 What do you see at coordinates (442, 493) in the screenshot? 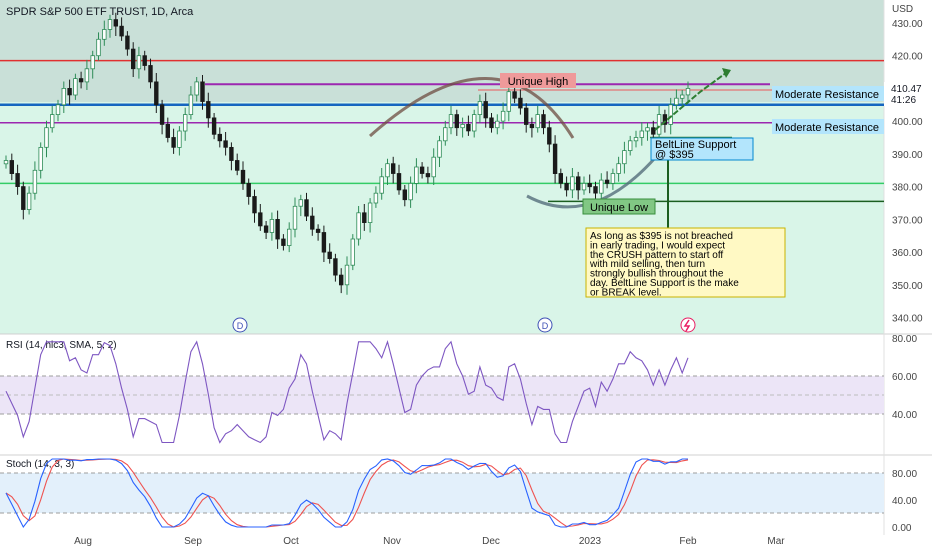
I see `stoch-band` at bounding box center [442, 493].